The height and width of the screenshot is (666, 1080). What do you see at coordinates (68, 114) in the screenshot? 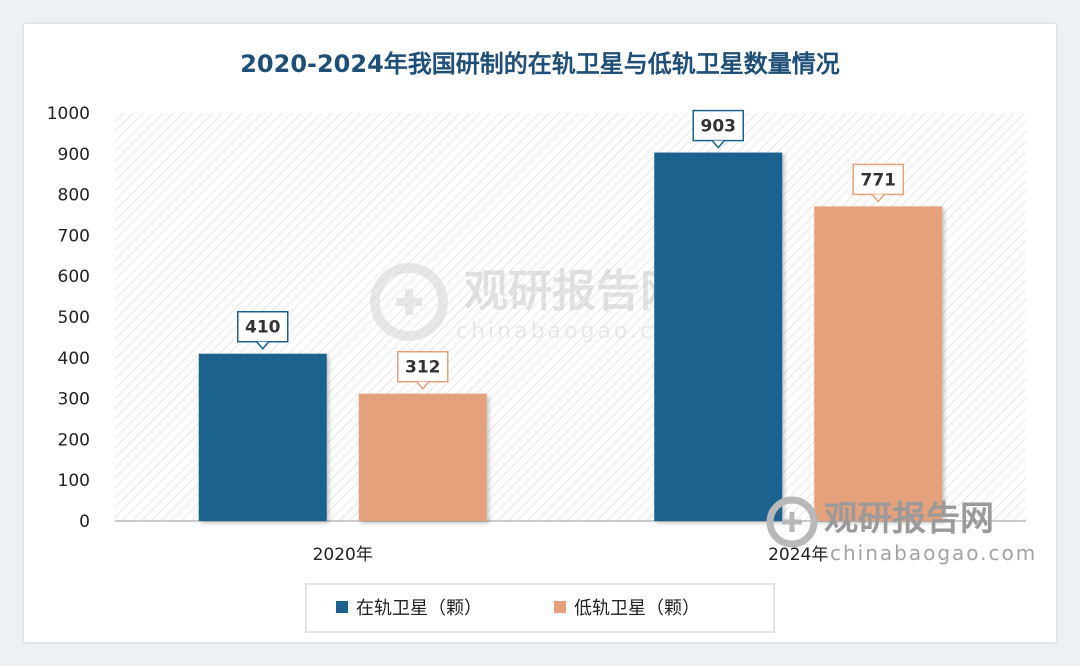
I see `y-tick-label: 1000` at bounding box center [68, 114].